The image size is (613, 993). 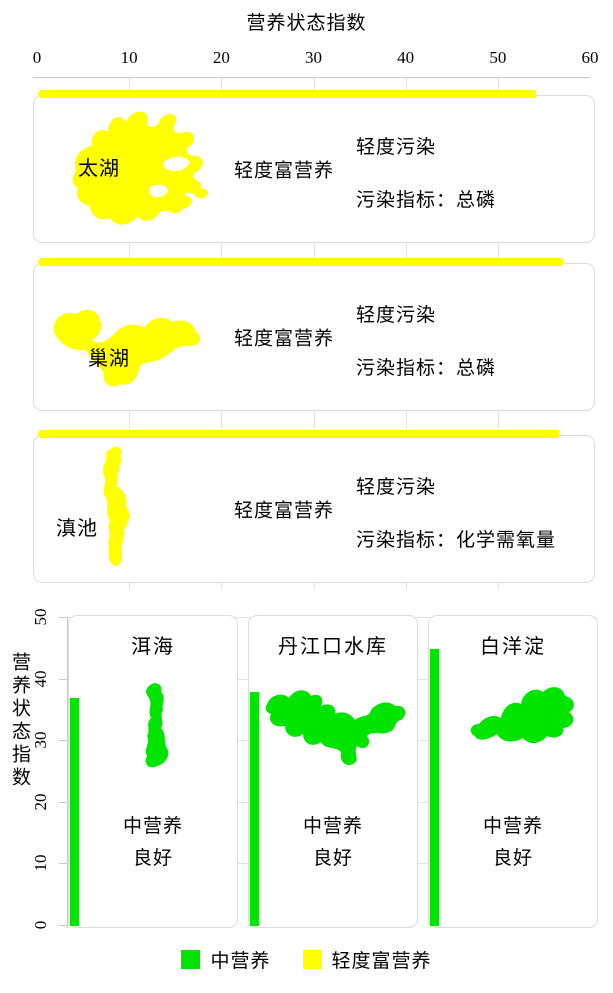 What do you see at coordinates (396, 147) in the screenshot?
I see `taihu-pollution-level: 轻度污染` at bounding box center [396, 147].